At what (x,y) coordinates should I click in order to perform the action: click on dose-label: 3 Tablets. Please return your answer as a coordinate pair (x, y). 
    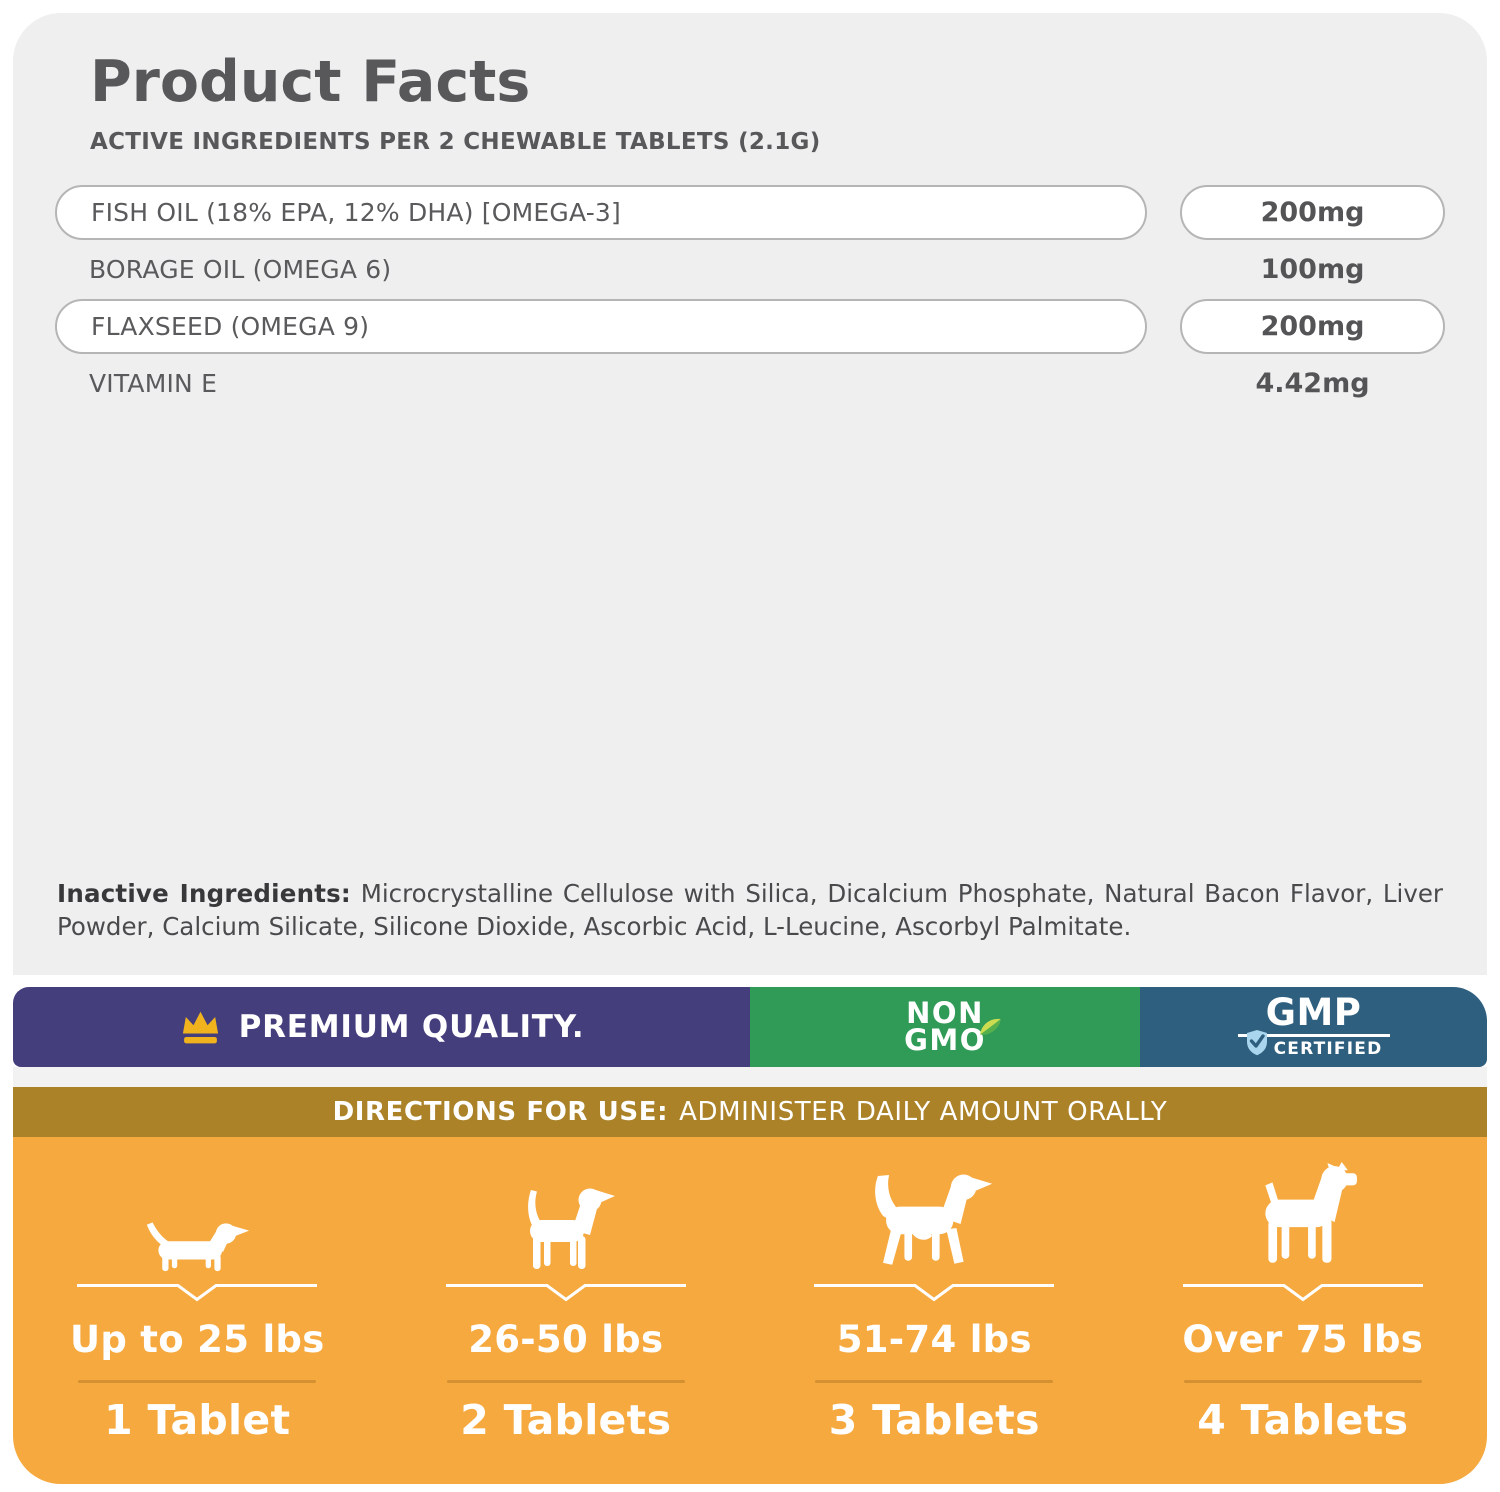
    Looking at the image, I should click on (934, 1420).